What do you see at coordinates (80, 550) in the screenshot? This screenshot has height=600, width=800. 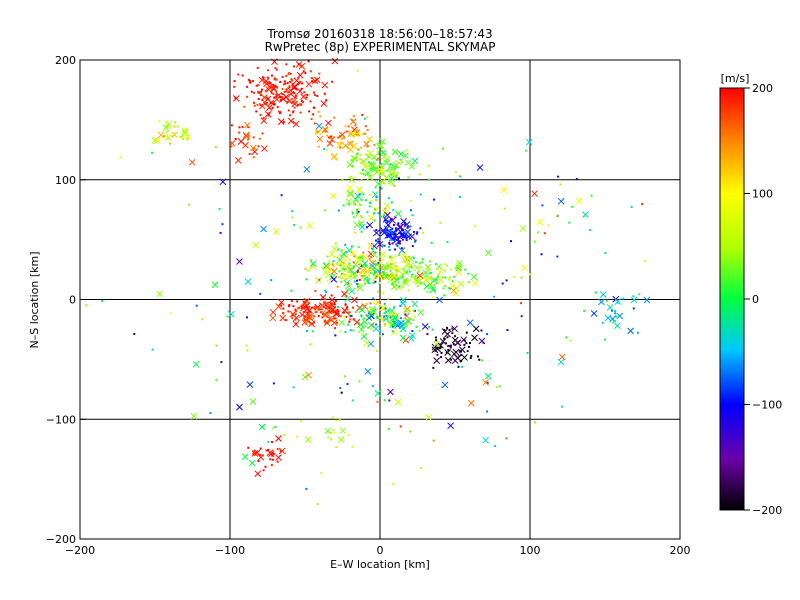 I see `x-tick-label: −200` at bounding box center [80, 550].